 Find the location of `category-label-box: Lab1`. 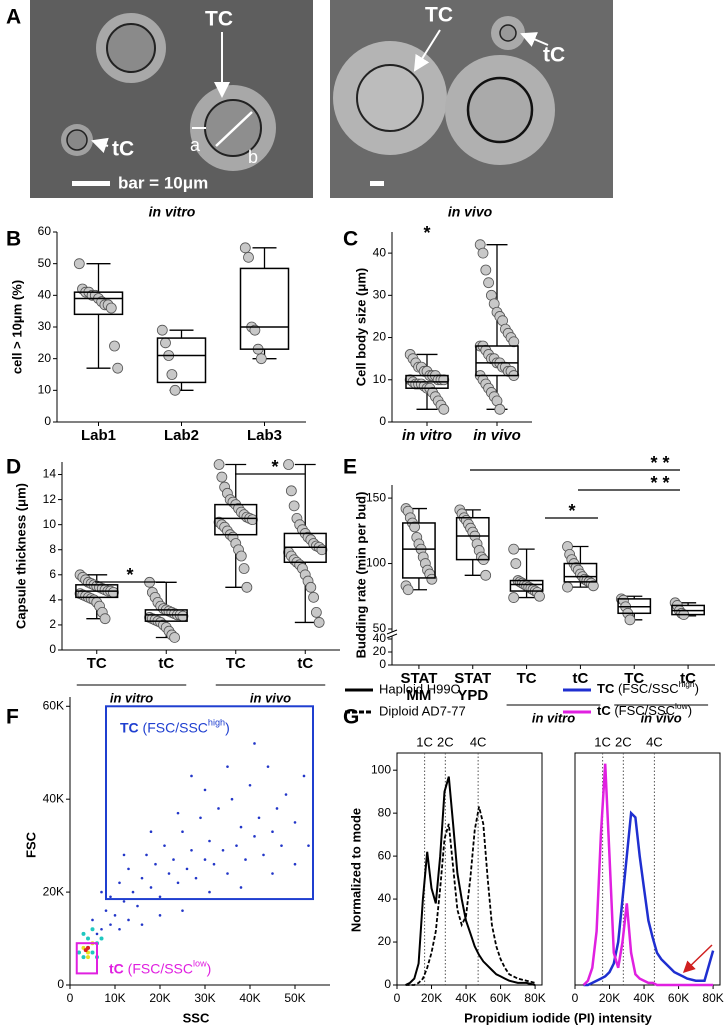

category-label-box: Lab1 is located at coordinates (98, 435).